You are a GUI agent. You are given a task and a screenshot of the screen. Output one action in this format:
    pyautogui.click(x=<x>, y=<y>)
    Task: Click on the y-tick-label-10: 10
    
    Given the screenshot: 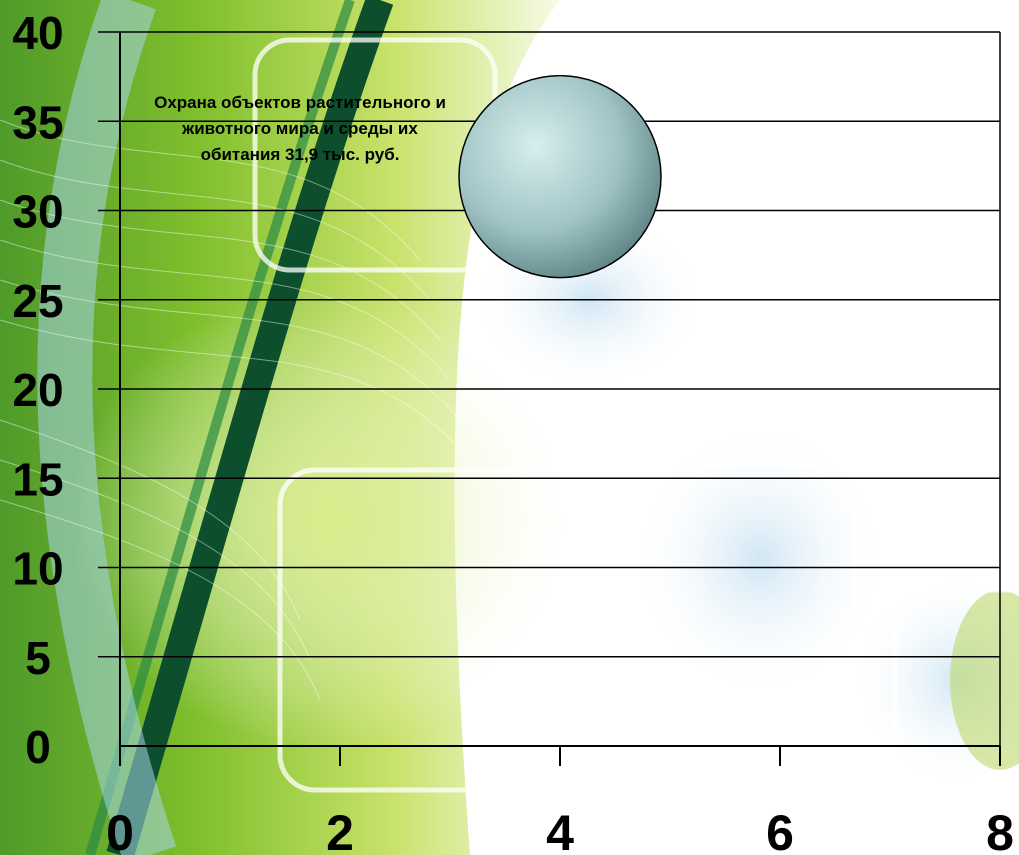 What is the action you would take?
    pyautogui.click(x=37, y=569)
    